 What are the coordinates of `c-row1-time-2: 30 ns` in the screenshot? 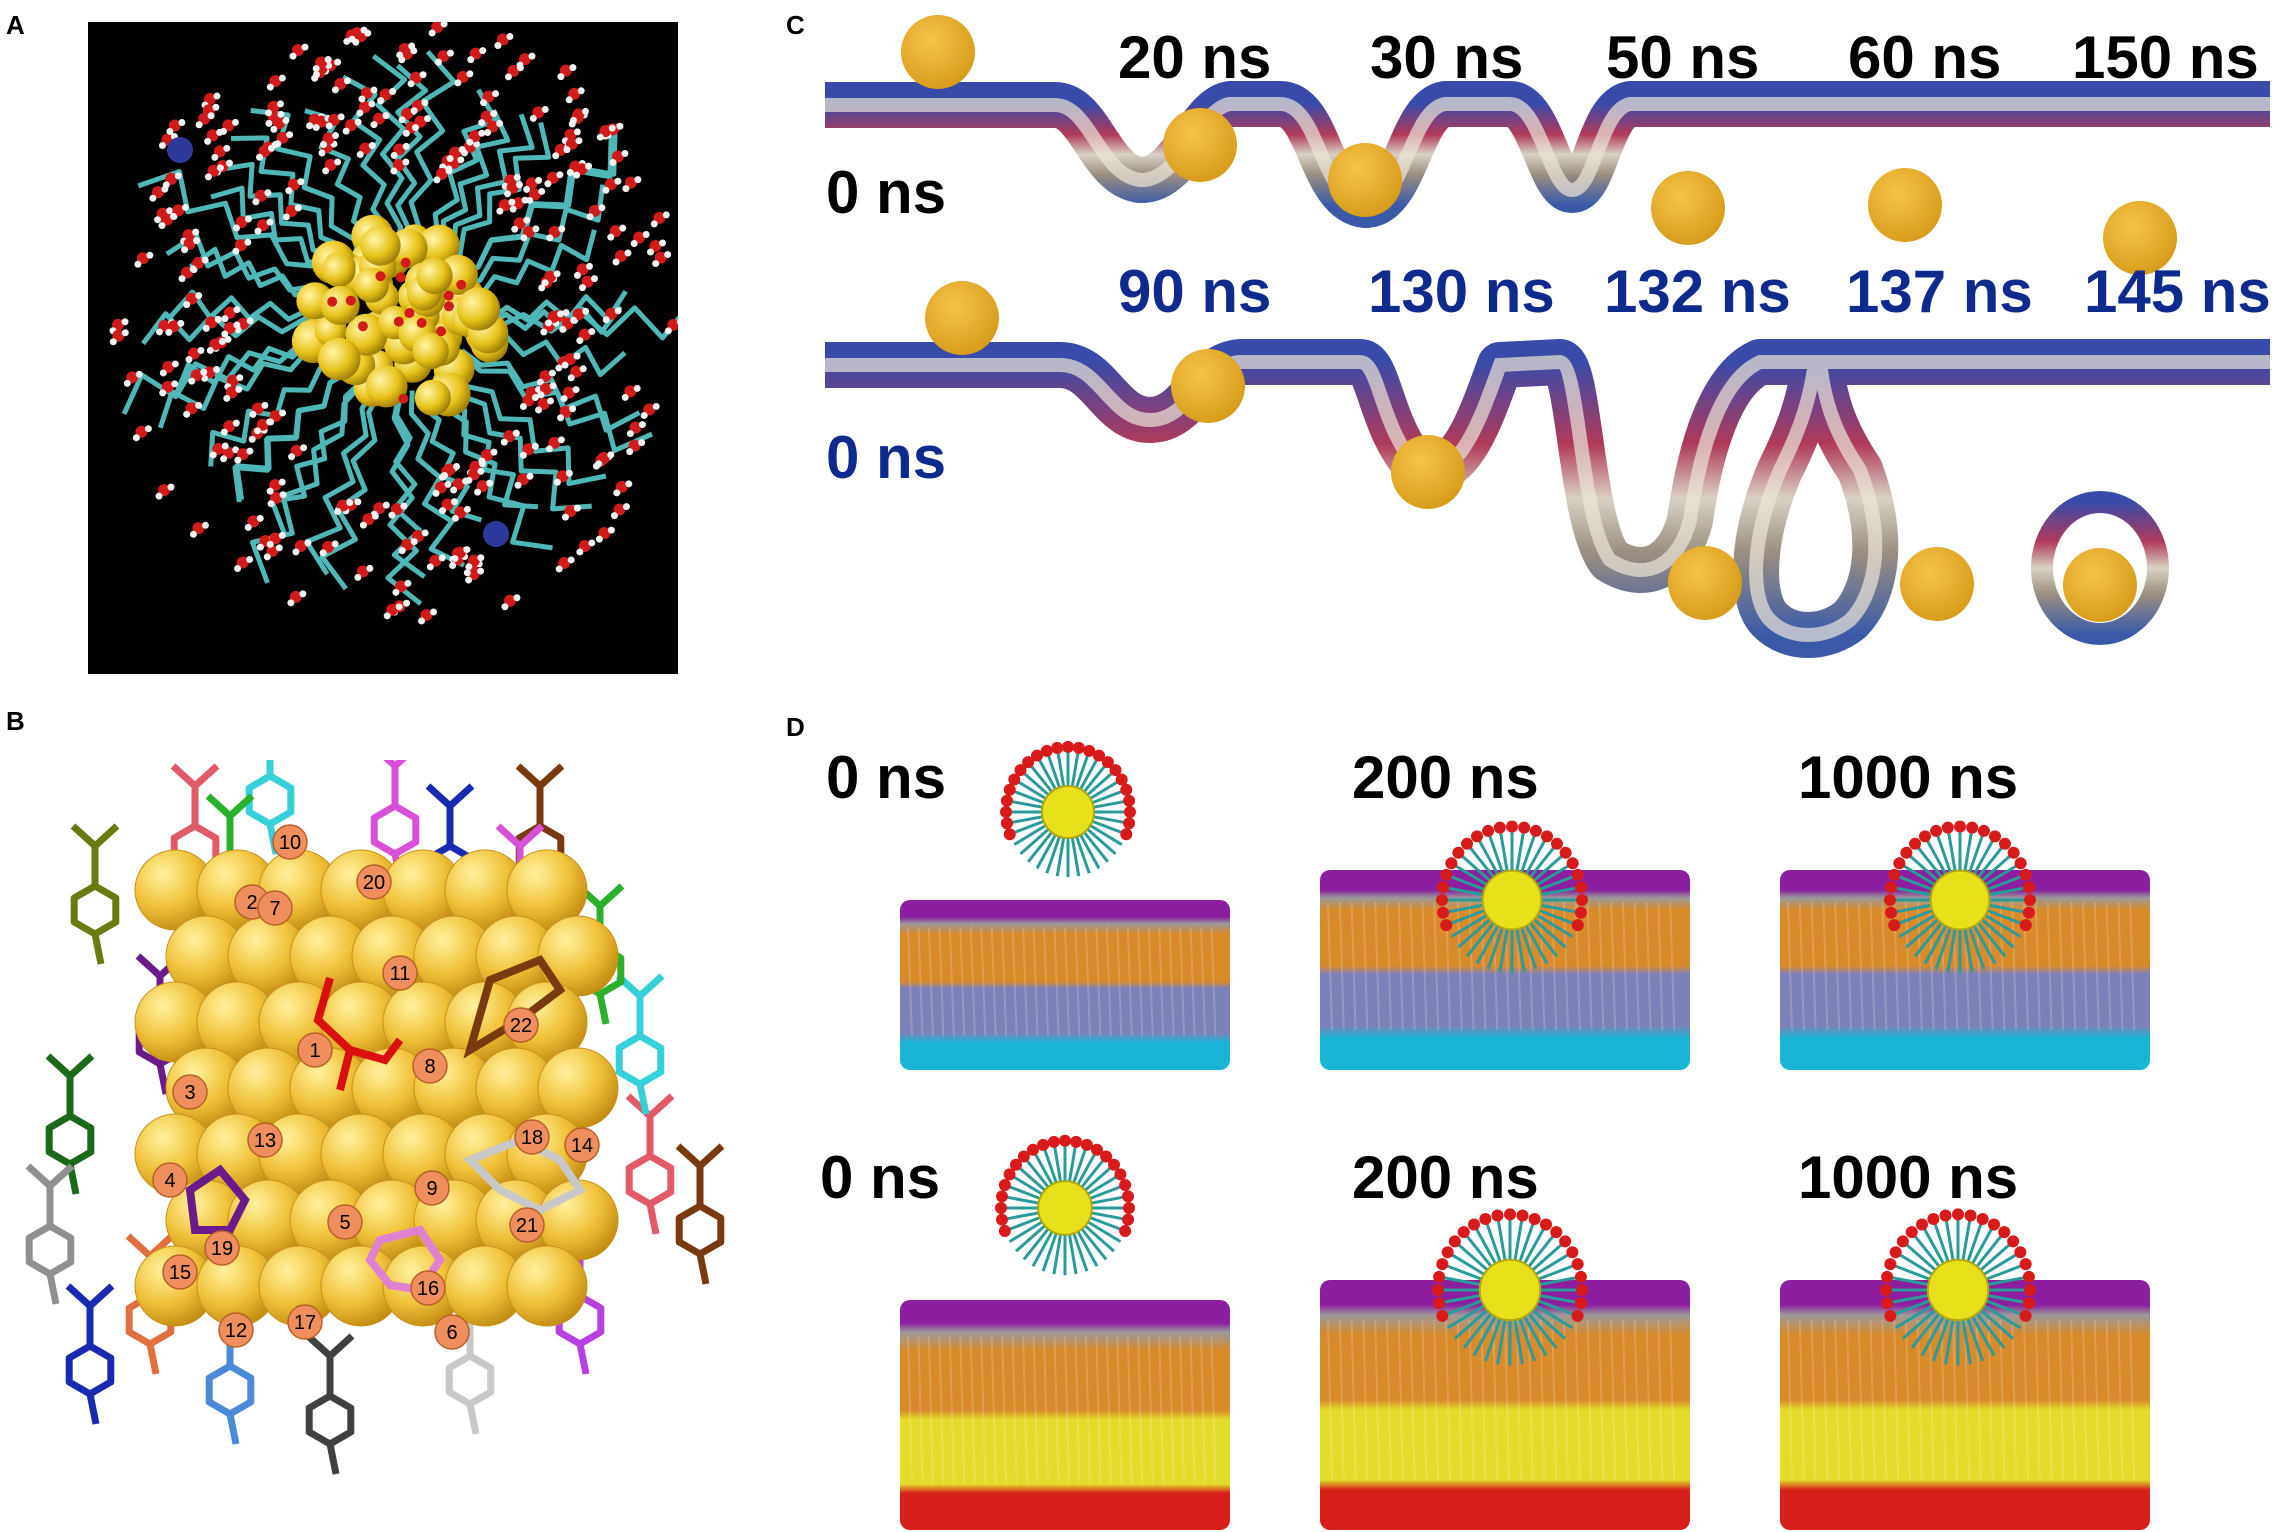 It's located at (1447, 57).